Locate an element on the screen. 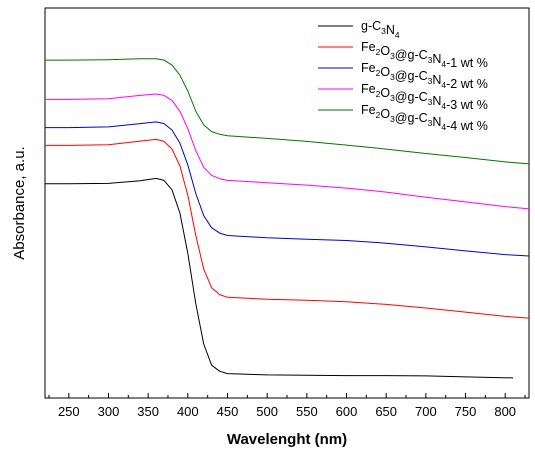 The width and height of the screenshot is (535, 456). legend-label-4: Fe2O3@g-C3N4-4 wt % is located at coordinates (424, 118).